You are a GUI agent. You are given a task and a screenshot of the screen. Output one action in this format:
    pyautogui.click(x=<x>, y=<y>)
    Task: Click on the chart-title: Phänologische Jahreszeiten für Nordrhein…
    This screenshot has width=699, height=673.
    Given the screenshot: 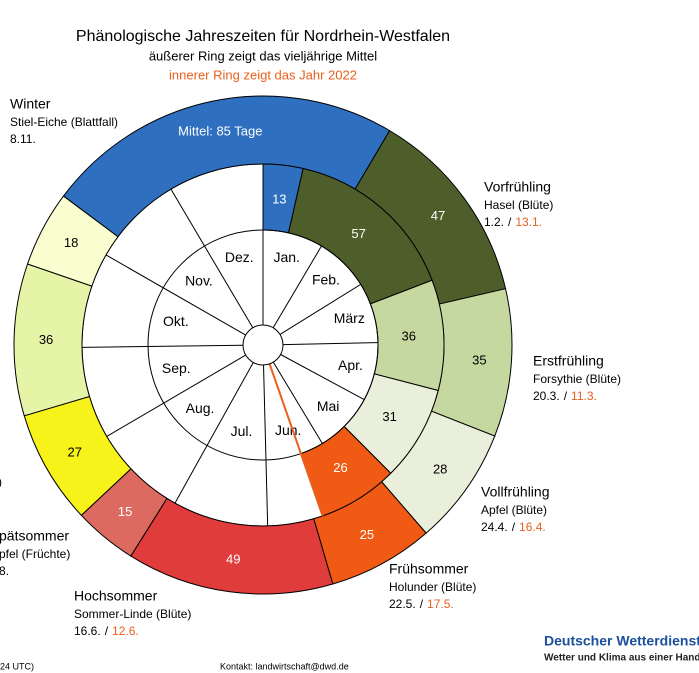 What is the action you would take?
    pyautogui.click(x=263, y=36)
    